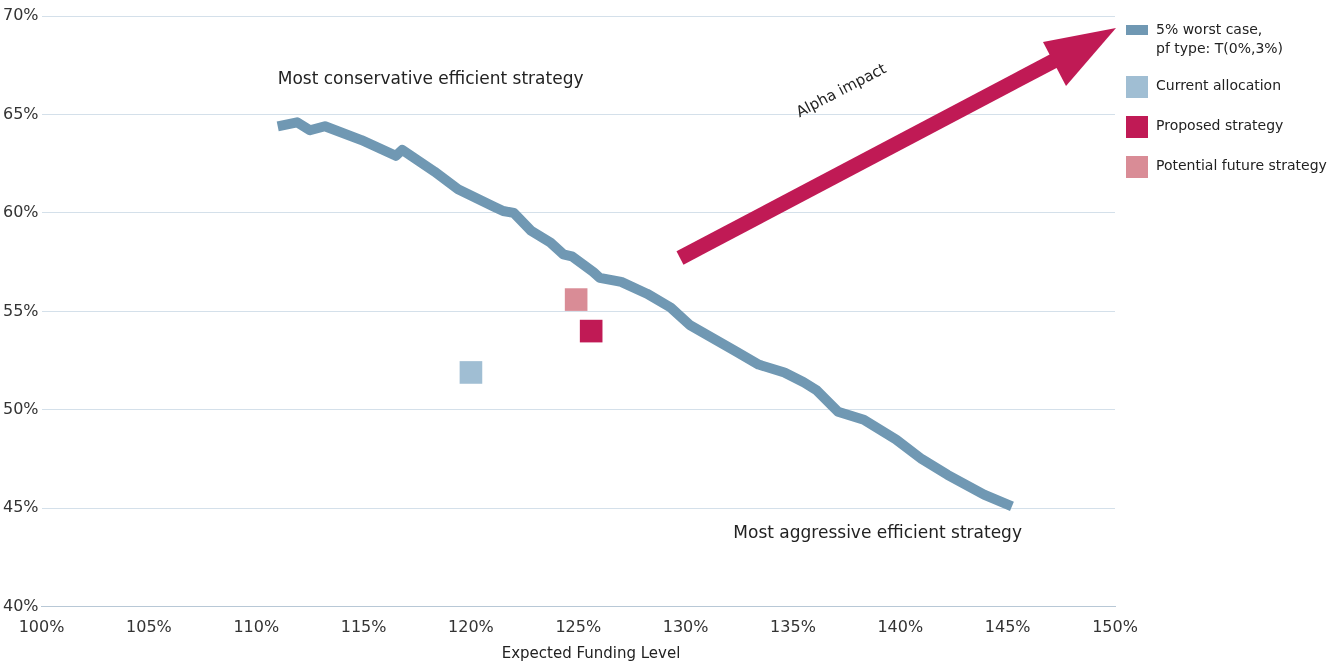 This screenshot has width=1335, height=667. What do you see at coordinates (256, 626) in the screenshot?
I see `x-tick-label: 110%` at bounding box center [256, 626].